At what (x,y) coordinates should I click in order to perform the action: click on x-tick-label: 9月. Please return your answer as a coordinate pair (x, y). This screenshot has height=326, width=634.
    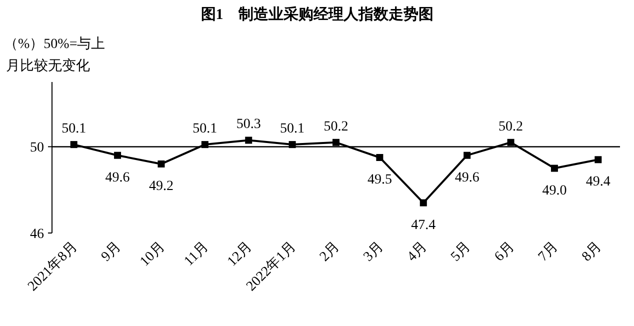
    Looking at the image, I should click on (111, 252).